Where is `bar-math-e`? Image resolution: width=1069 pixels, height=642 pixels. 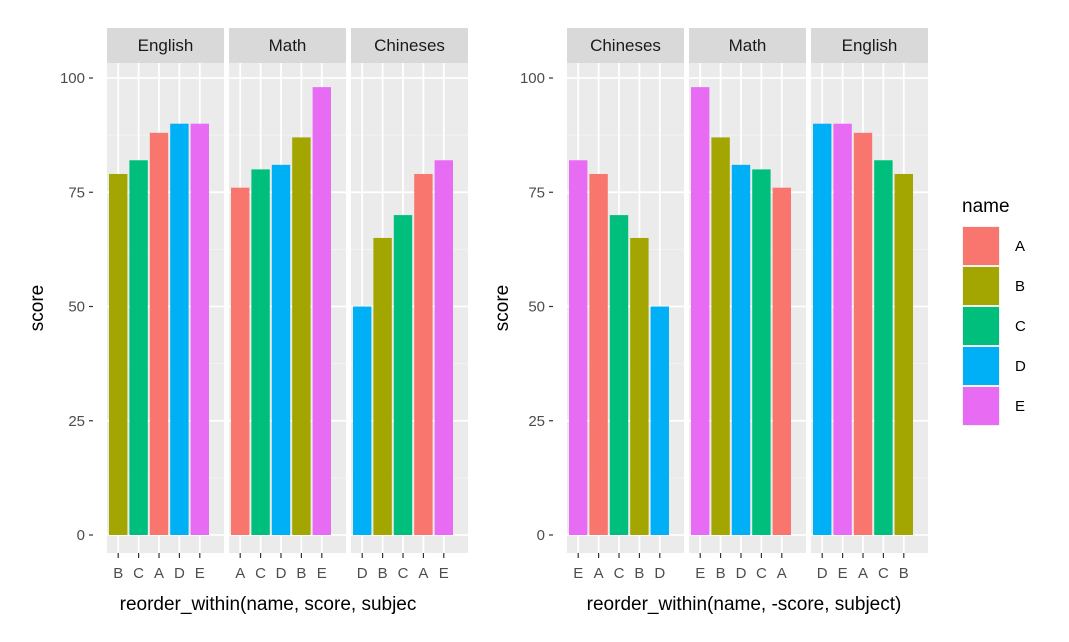
bar-math-e is located at coordinates (321, 311).